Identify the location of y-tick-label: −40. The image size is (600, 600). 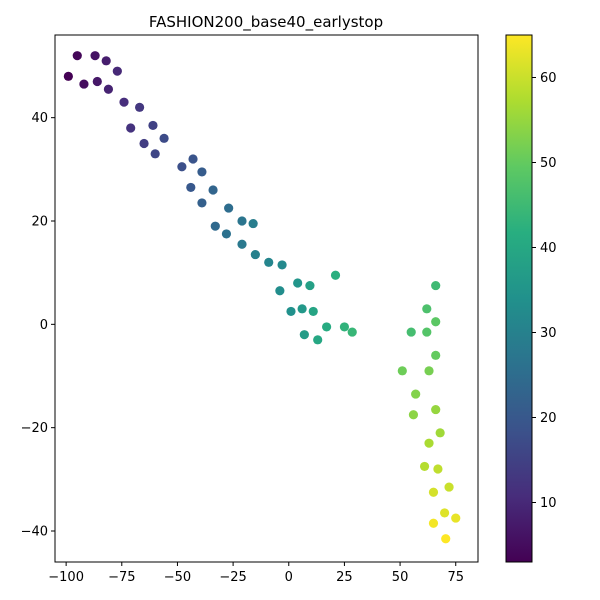
(34, 532).